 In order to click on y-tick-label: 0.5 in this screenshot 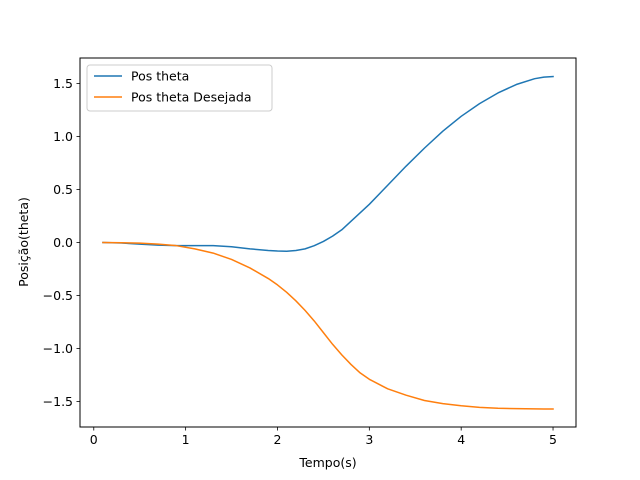, I will do `click(63, 189)`.